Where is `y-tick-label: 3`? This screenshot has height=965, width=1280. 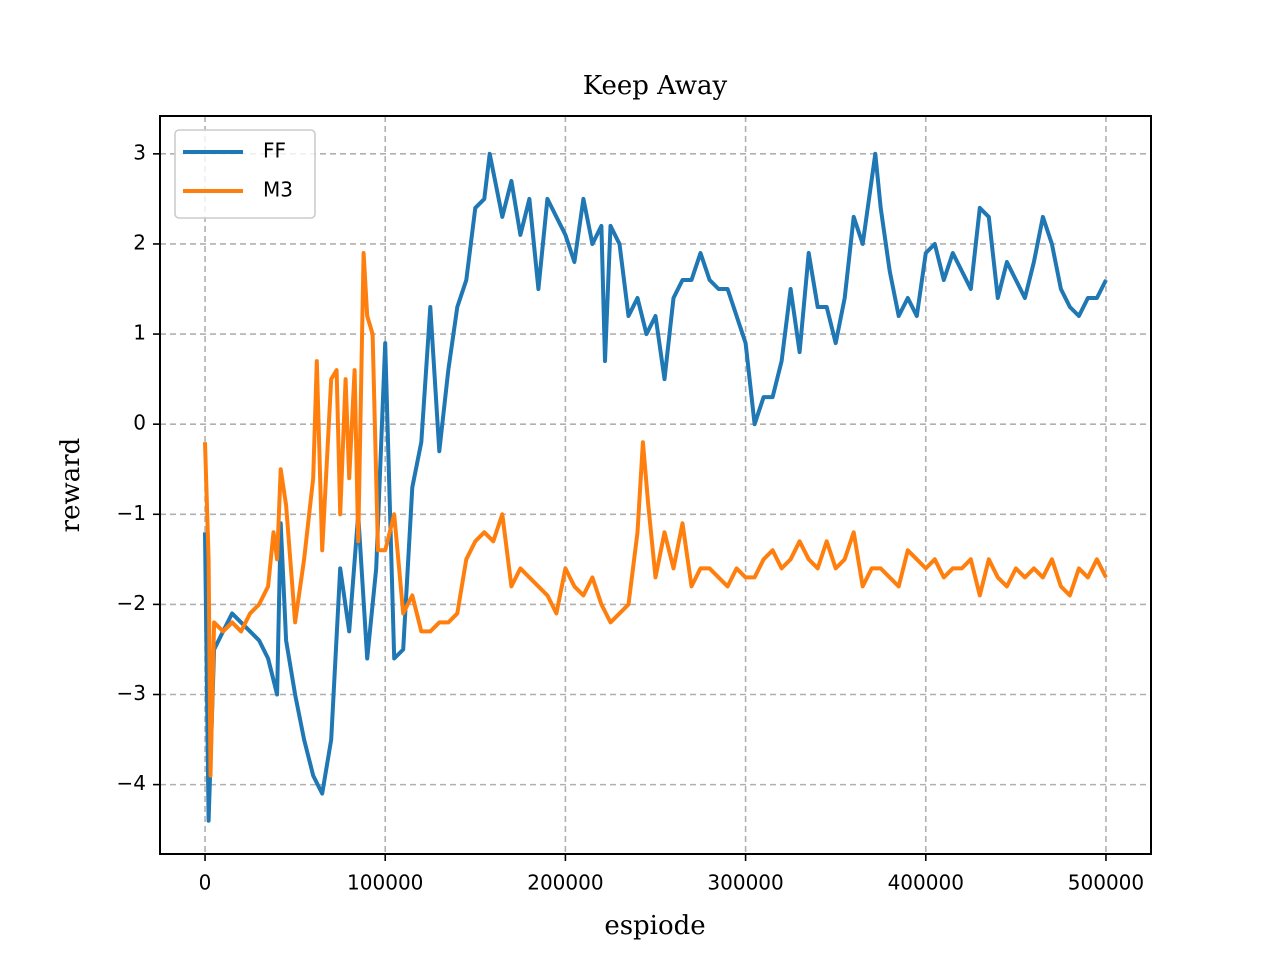 y-tick-label: 3 is located at coordinates (139, 152).